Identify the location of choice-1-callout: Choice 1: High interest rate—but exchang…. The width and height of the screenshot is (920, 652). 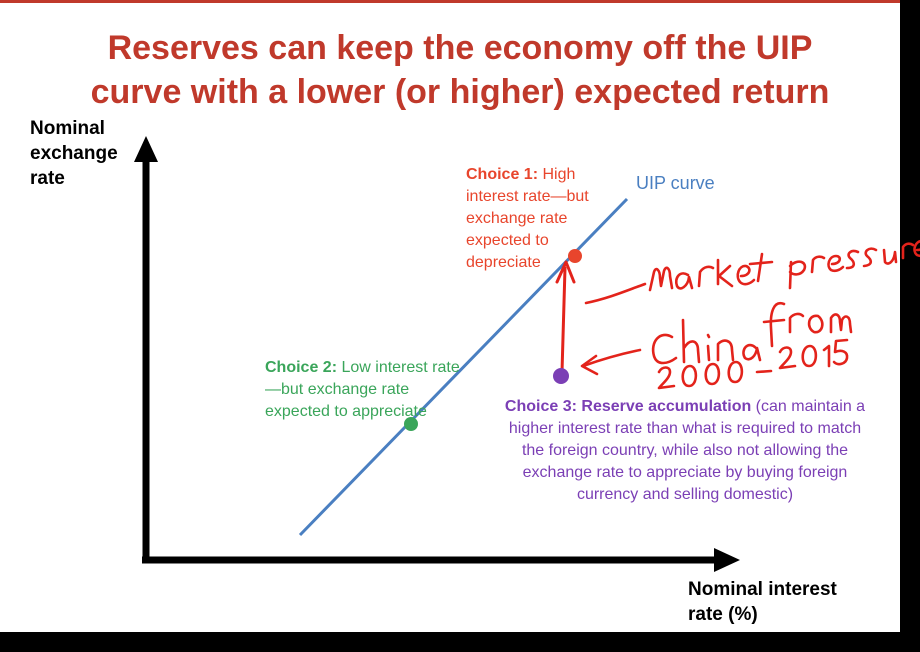
(541, 219).